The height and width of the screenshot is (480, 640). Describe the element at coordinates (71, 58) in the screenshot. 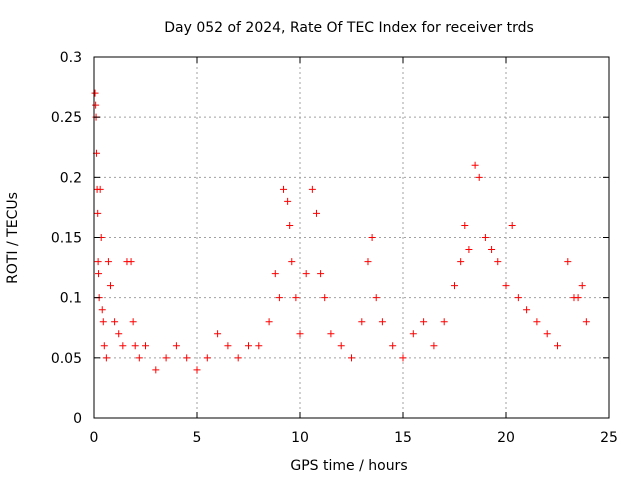

I see `y-tick-label: 0.3` at that location.